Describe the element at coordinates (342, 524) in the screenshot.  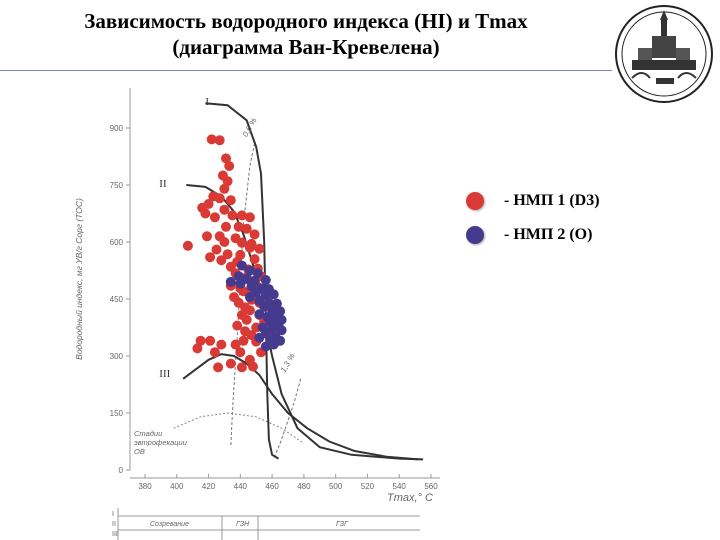
I see `stage-label: ГЗГ` at that location.